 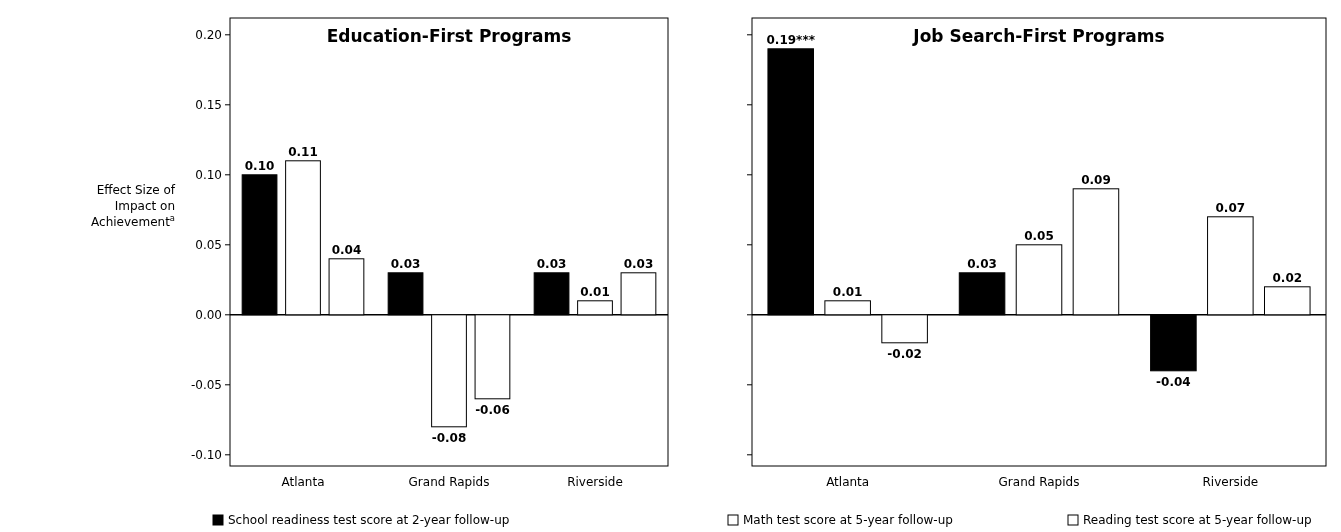 What do you see at coordinates (206, 455) in the screenshot?
I see `y-tick-label: -0.10` at bounding box center [206, 455].